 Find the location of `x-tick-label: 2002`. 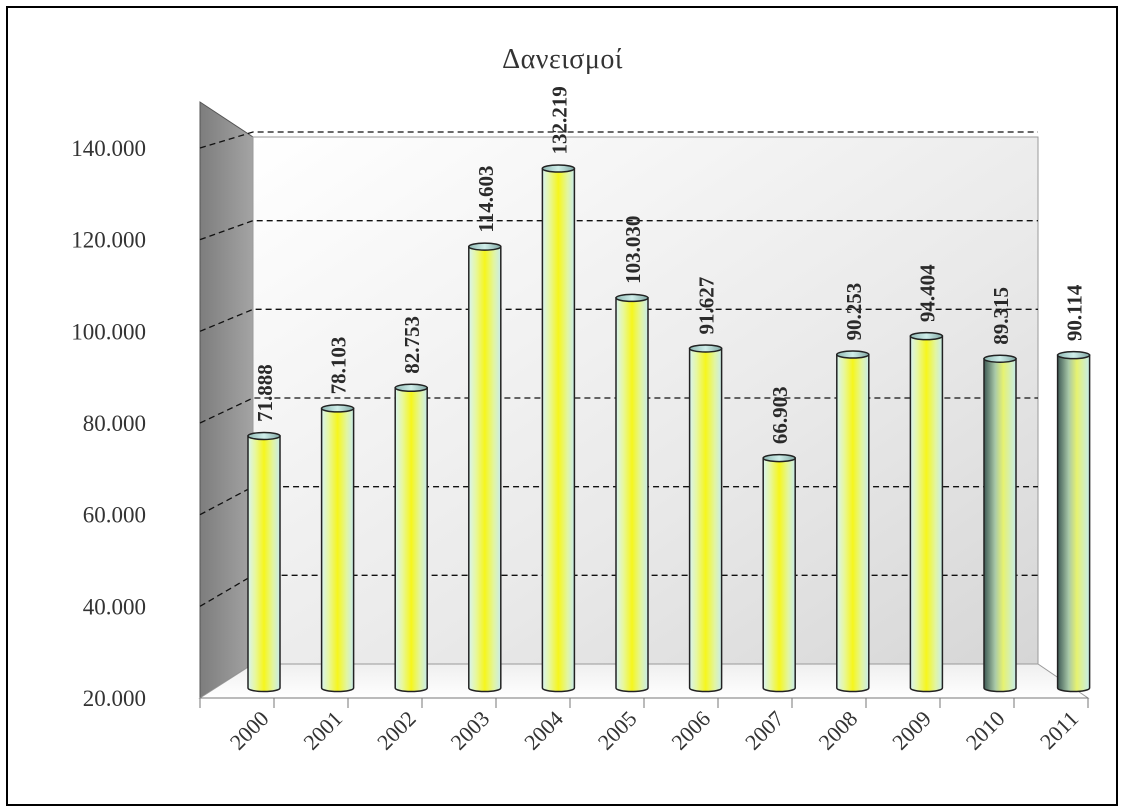

x-tick-label: 2002 is located at coordinates (396, 730).